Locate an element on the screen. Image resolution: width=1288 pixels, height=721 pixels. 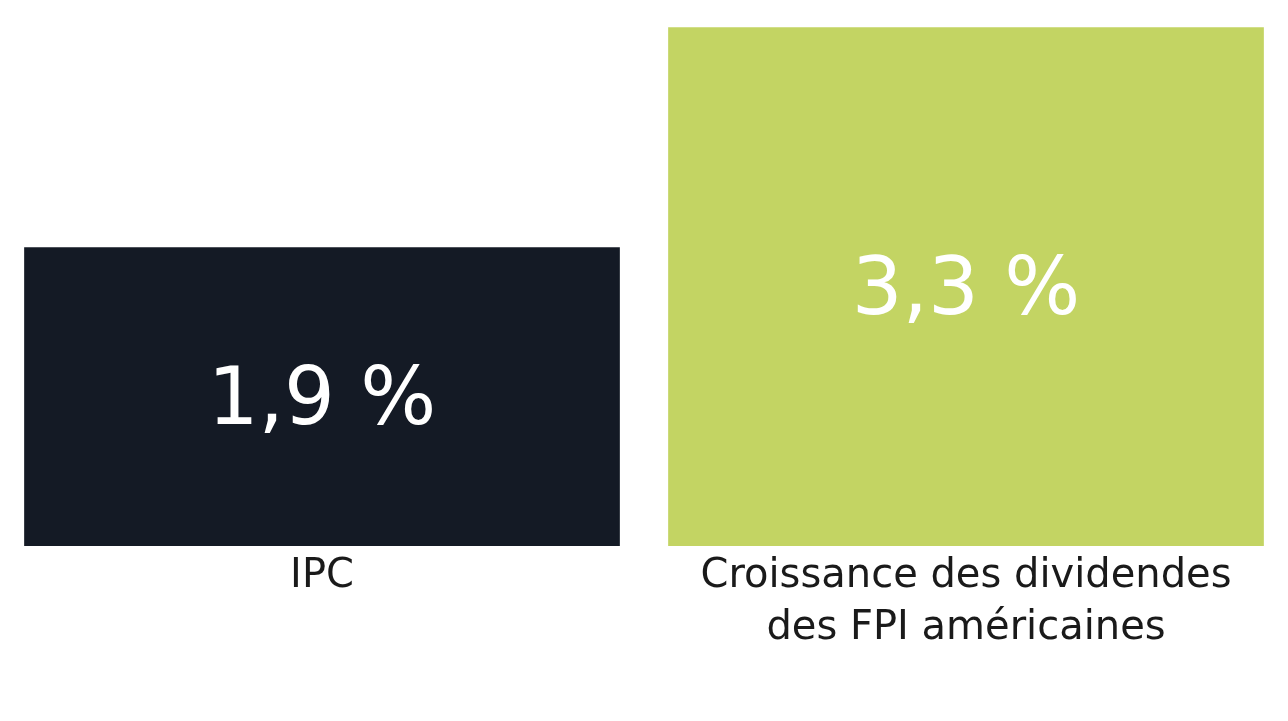
data-label: 1,9 % is located at coordinates (322, 397).